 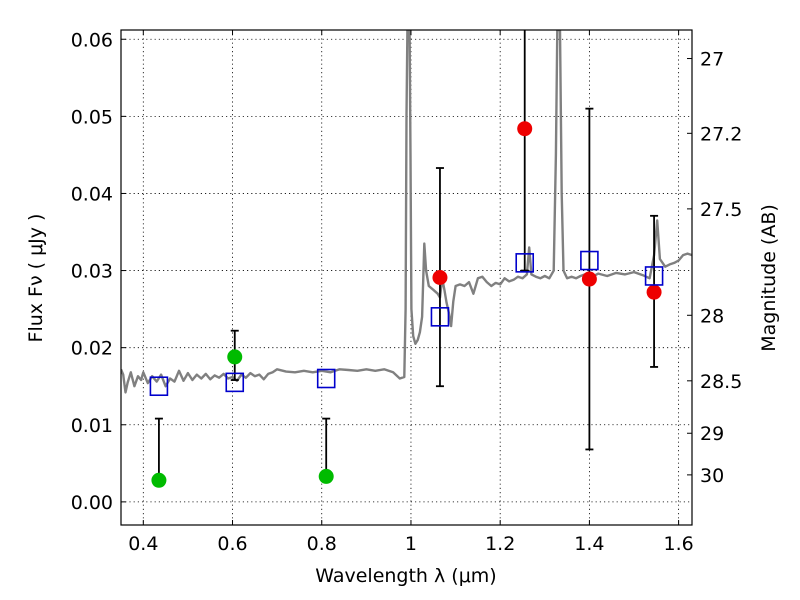 I want to click on magnitude-tick-label: 30, so click(x=712, y=476).